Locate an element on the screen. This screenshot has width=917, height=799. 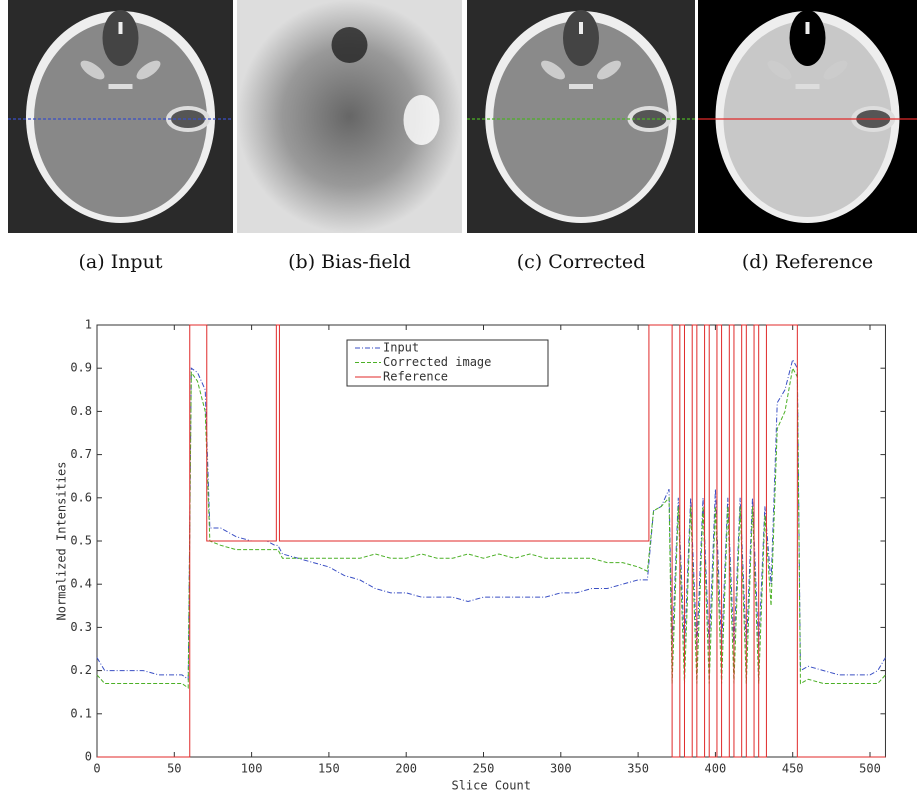
caption: (d) Reference is located at coordinates (807, 262).